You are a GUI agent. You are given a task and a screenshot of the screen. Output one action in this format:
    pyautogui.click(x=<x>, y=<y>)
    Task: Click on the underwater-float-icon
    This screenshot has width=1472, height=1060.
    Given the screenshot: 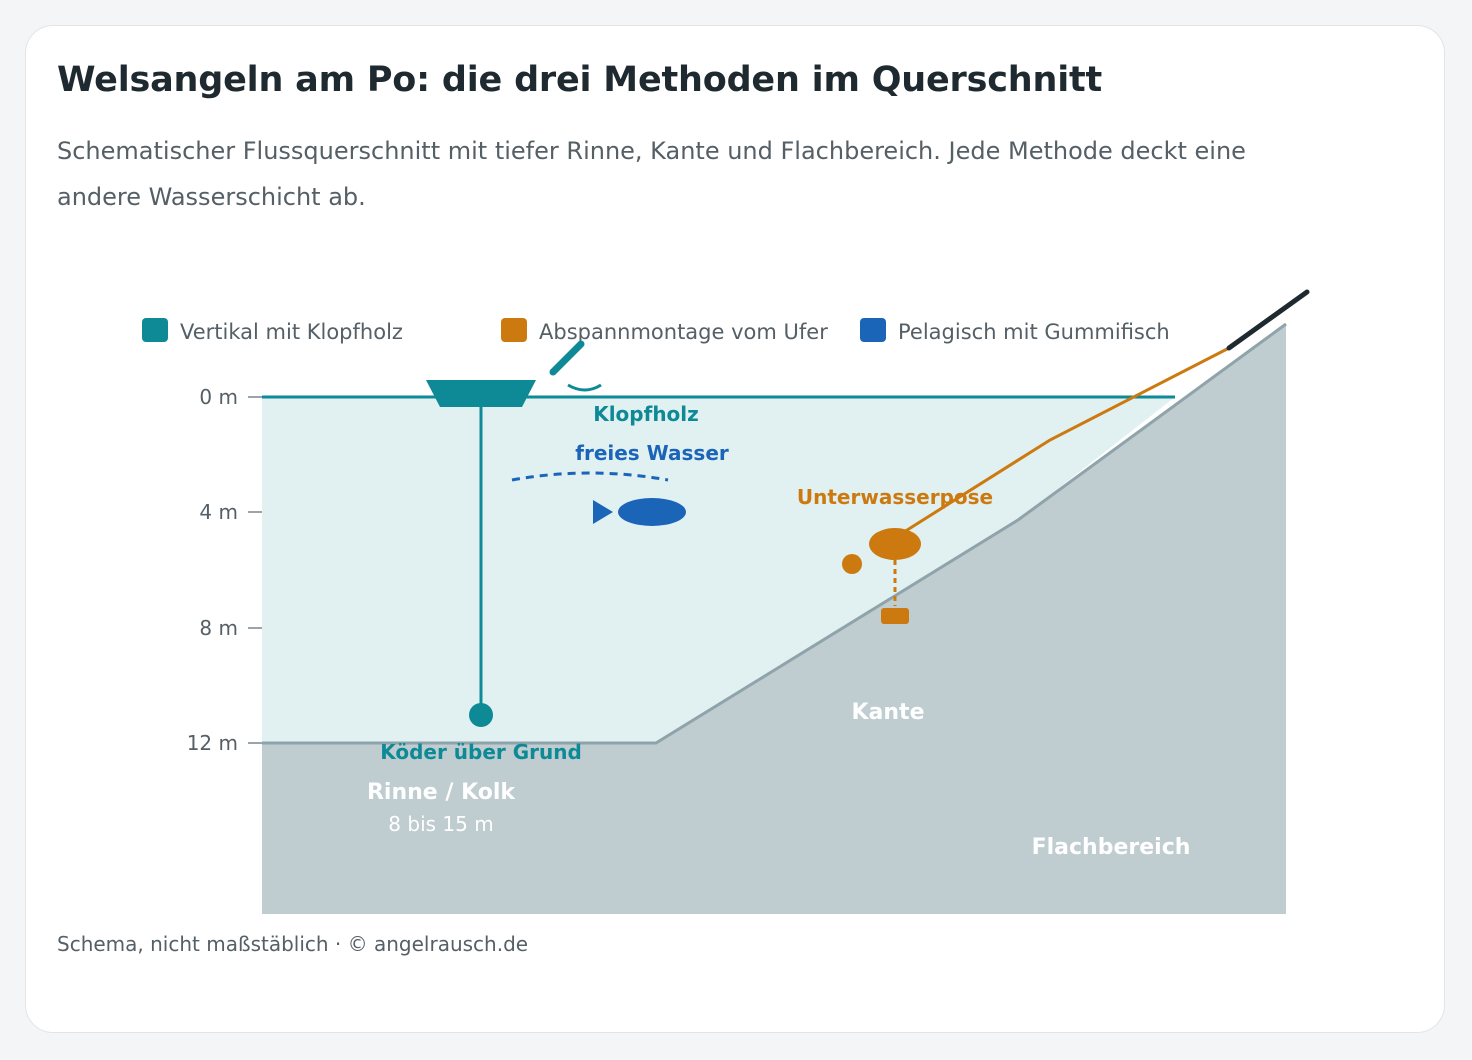 What is the action you would take?
    pyautogui.click(x=895, y=544)
    